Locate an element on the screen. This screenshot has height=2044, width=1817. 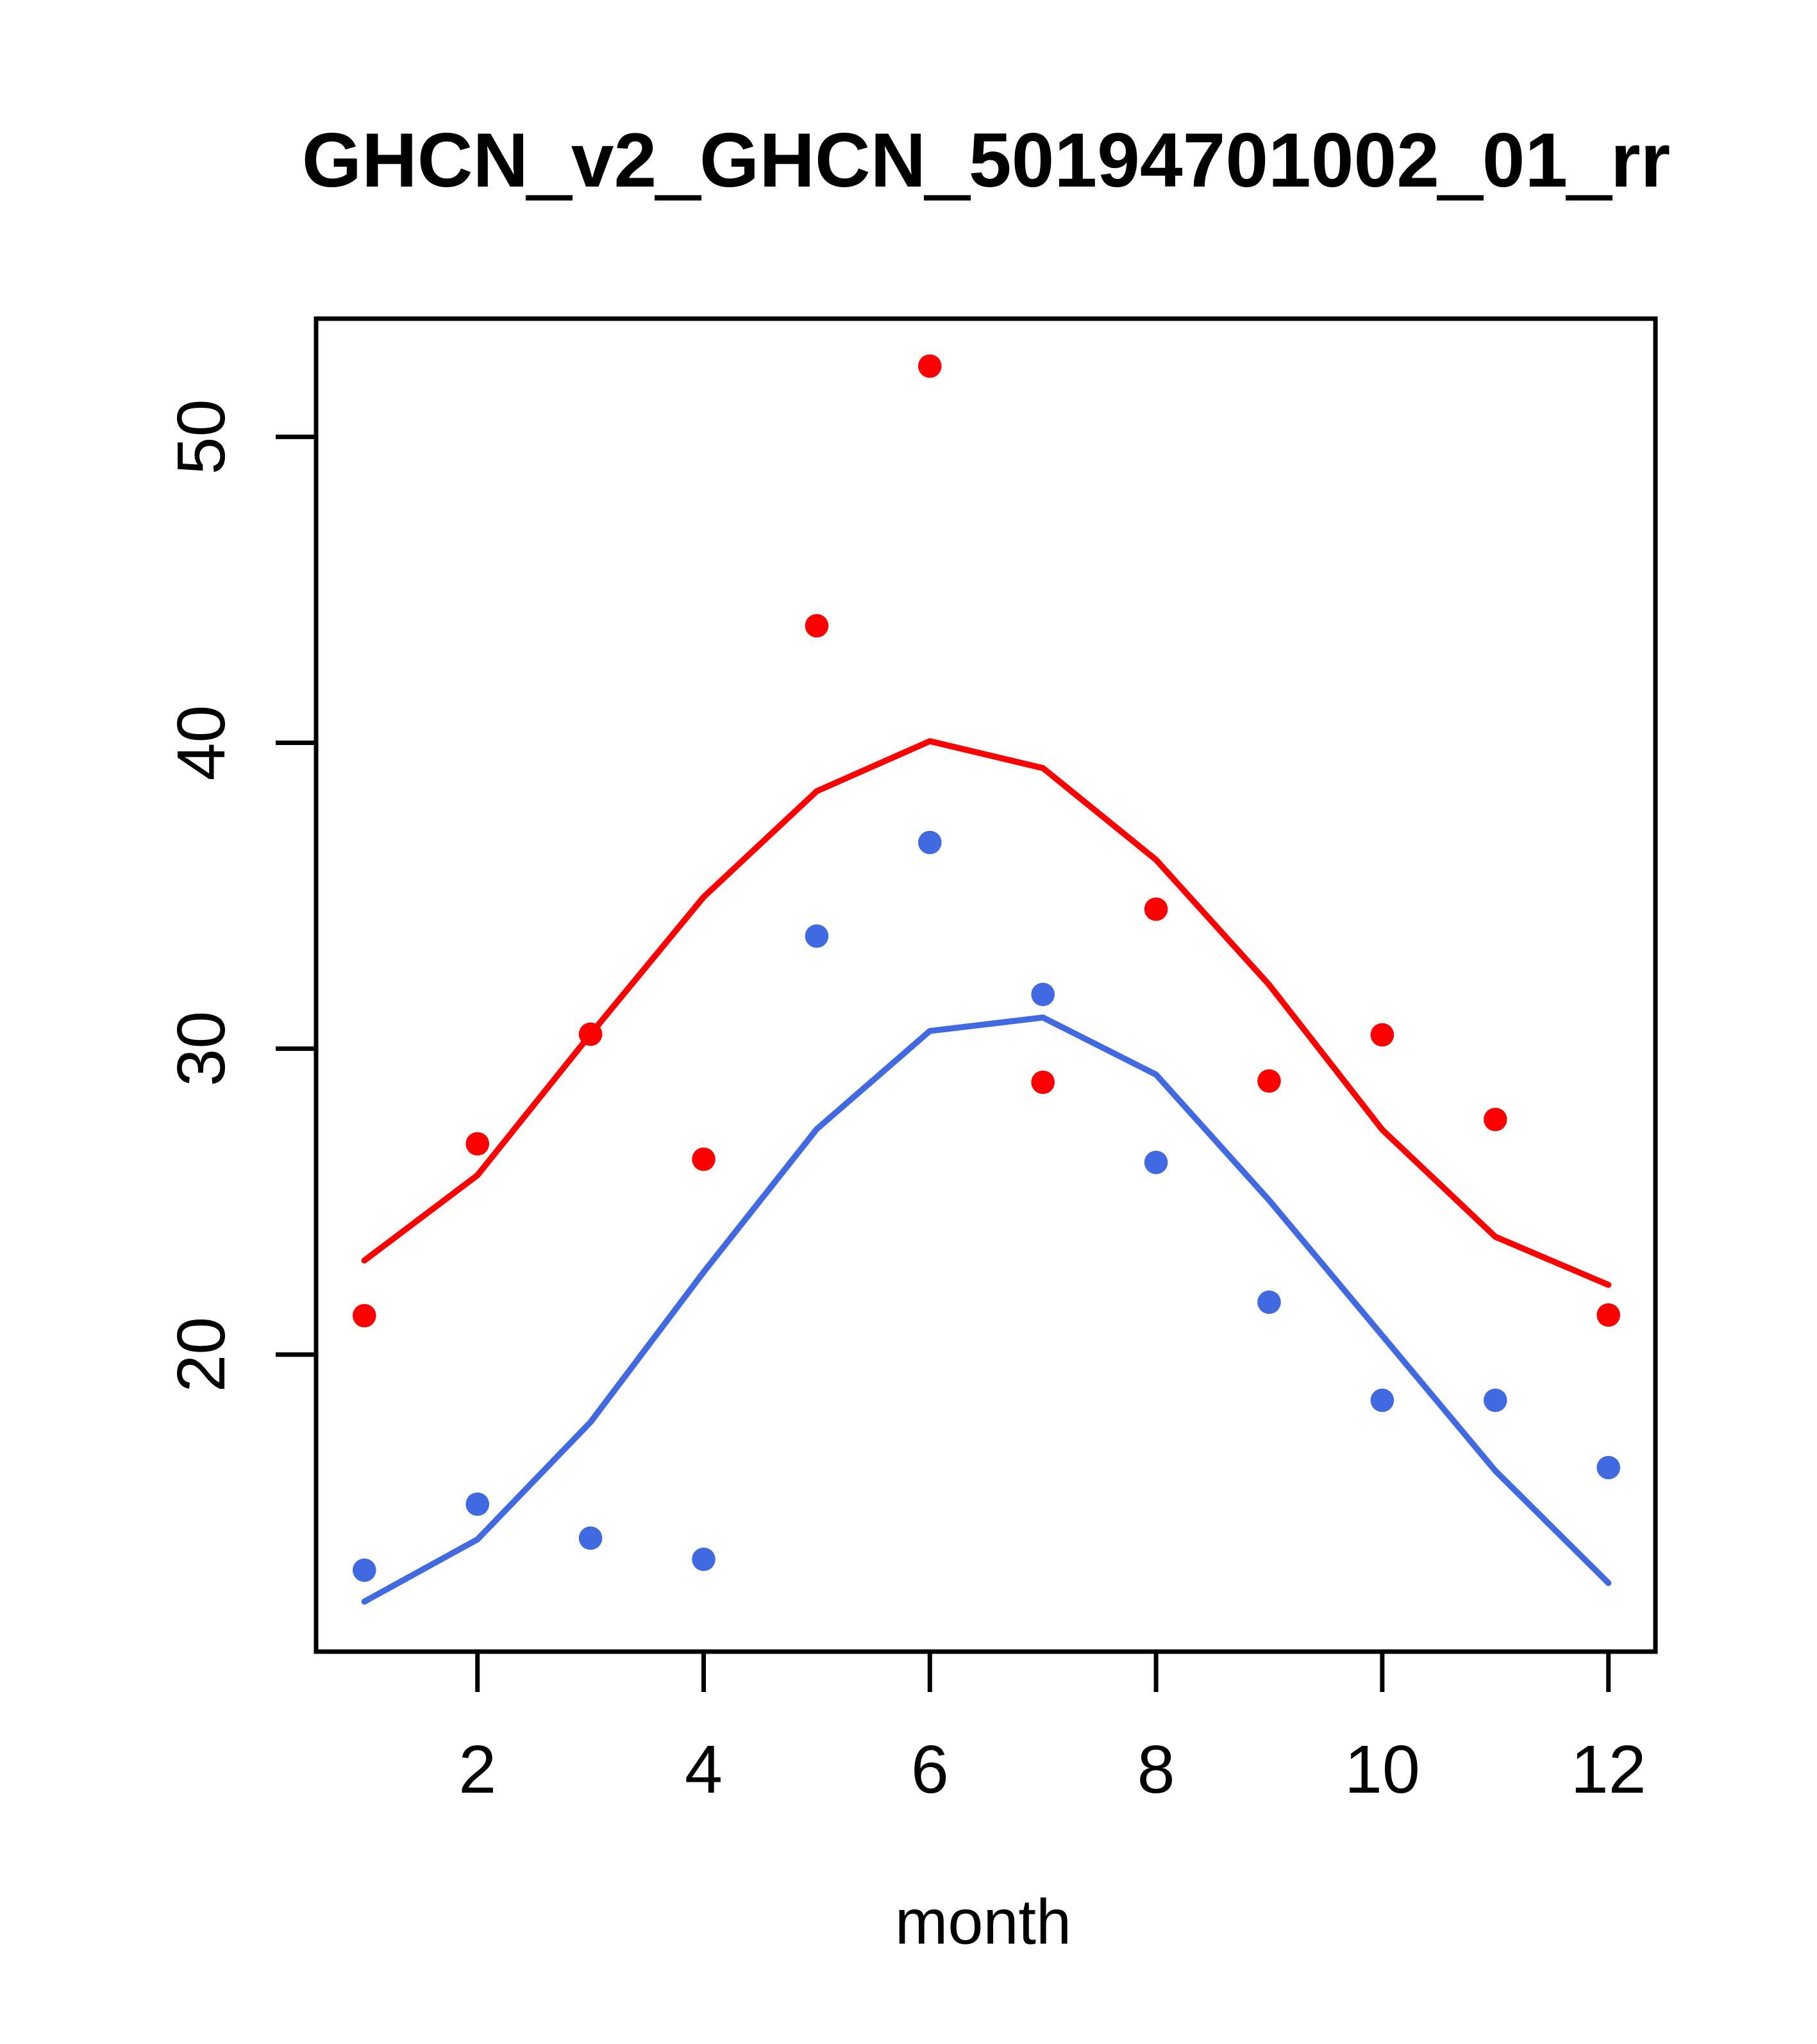
svg-text: month is located at coordinates (983, 1921).